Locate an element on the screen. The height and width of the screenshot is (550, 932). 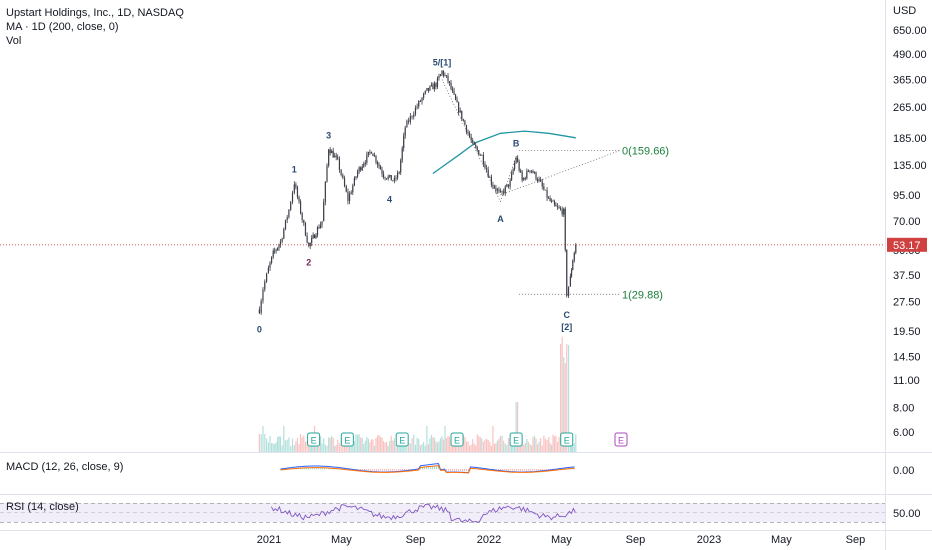
wave-label: 2 is located at coordinates (308, 263).